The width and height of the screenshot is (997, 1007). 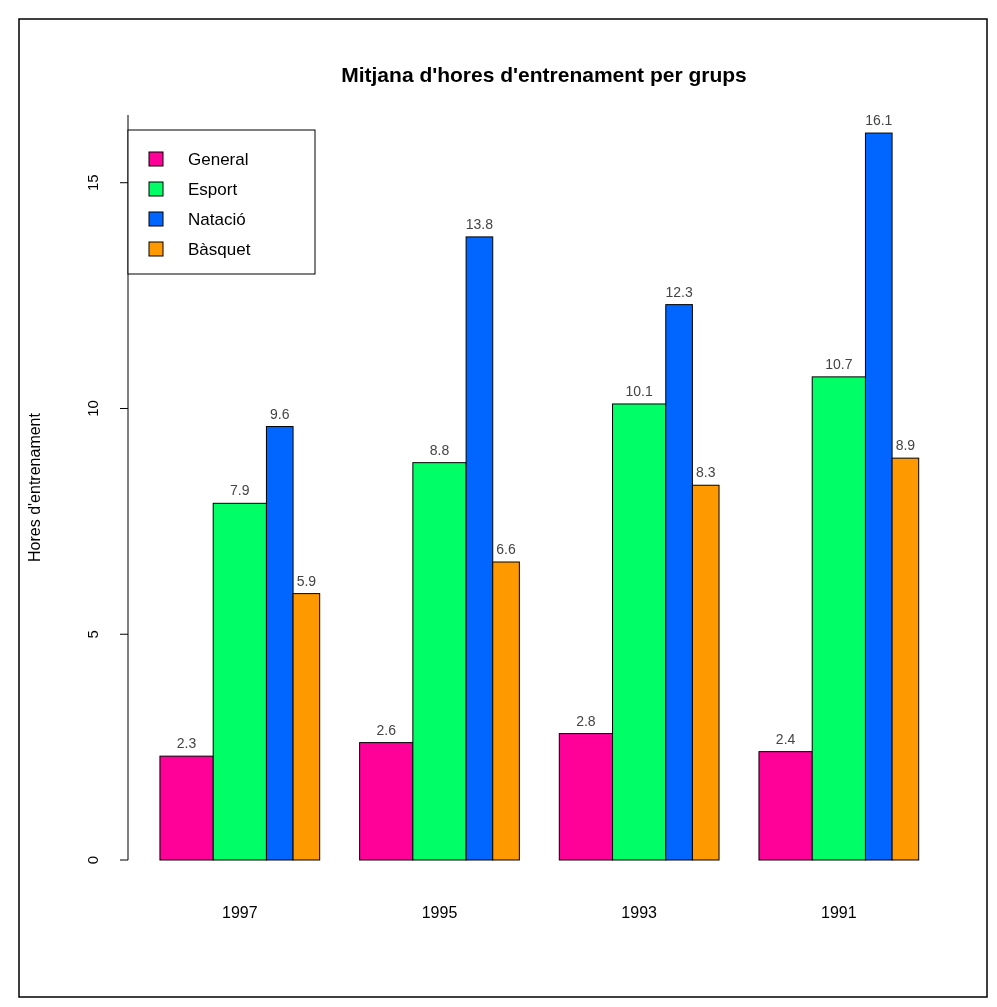 What do you see at coordinates (879, 120) in the screenshot?
I see `data-label: 16.1` at bounding box center [879, 120].